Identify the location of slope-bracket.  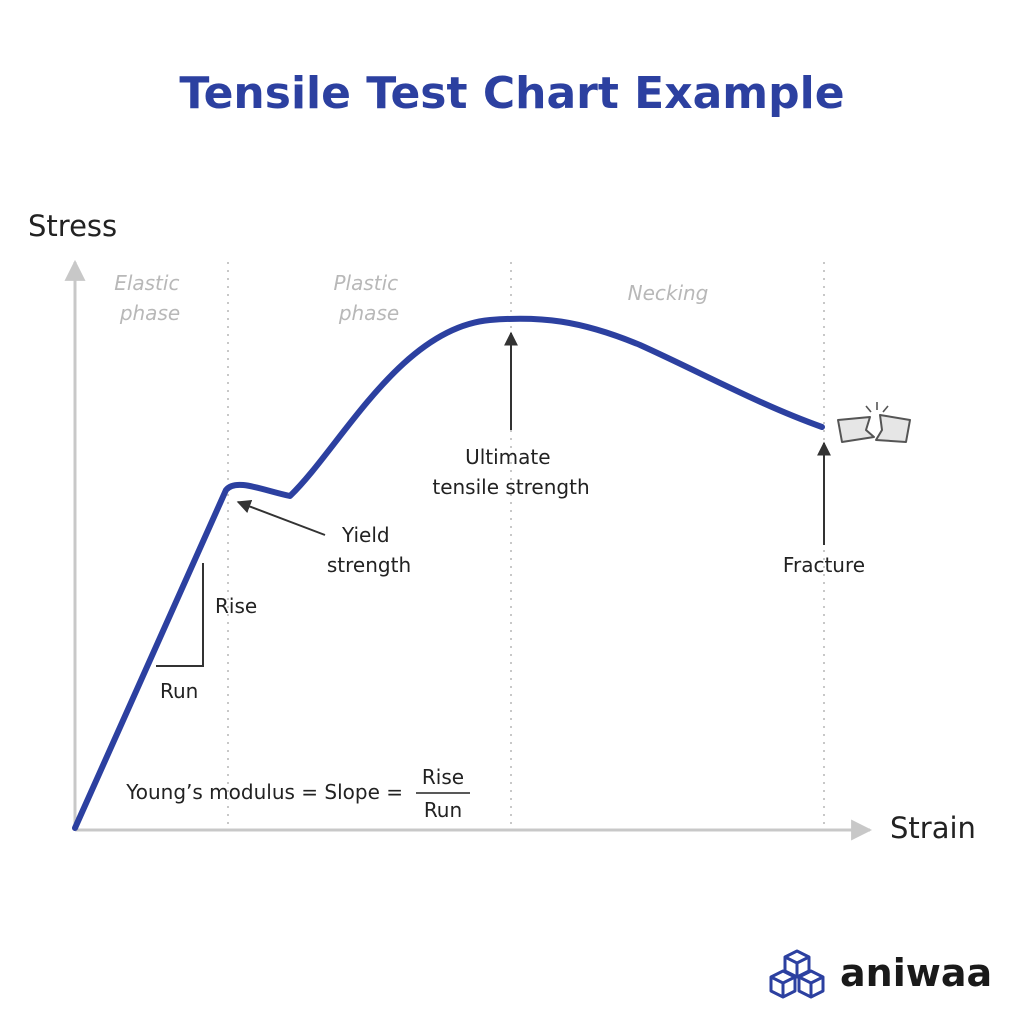
(180, 615).